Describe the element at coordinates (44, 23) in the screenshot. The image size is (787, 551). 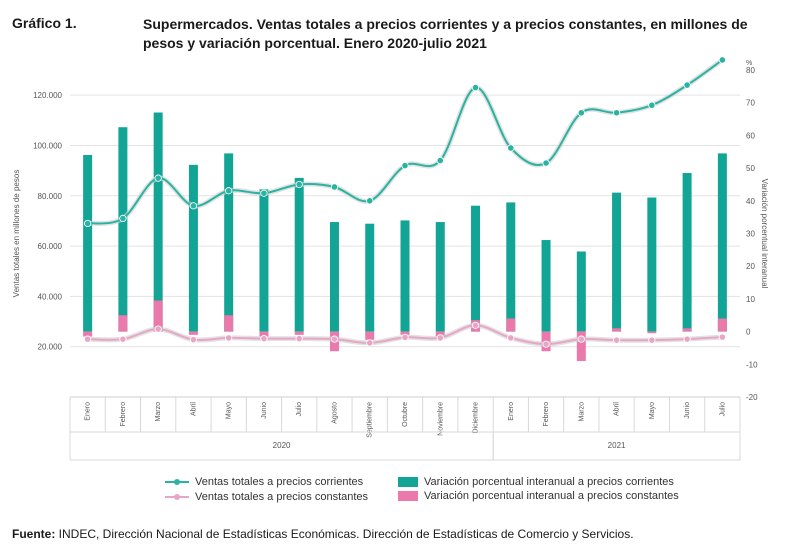
I see `figure-label: Gráfico 1.` at that location.